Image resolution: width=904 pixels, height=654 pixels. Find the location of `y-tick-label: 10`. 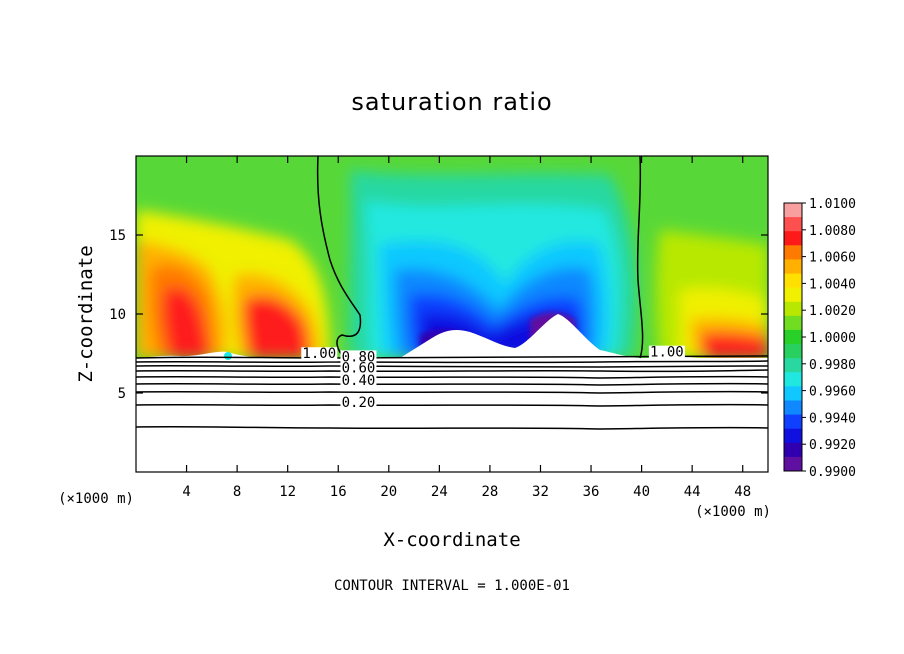

y-tick-label: 10 is located at coordinates (117, 315).